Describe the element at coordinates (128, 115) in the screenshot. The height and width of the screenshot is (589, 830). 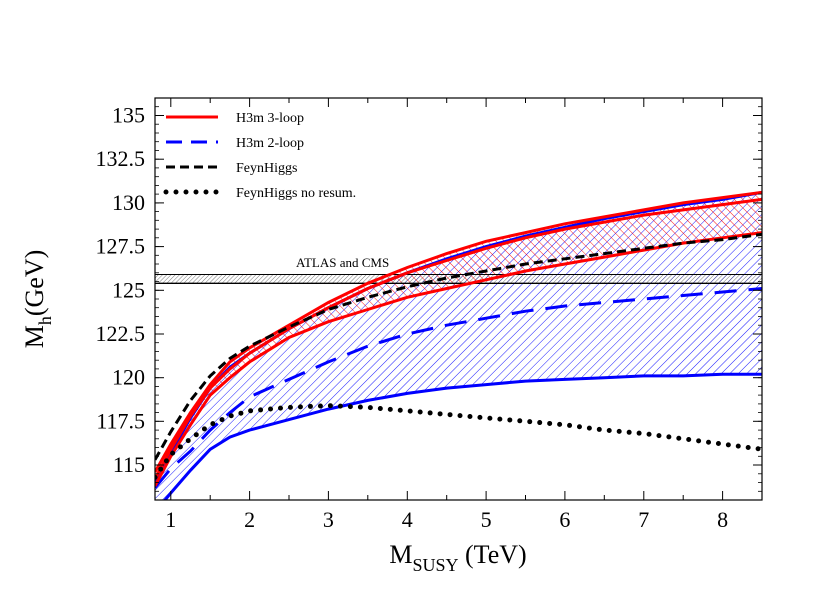
I see `y-tick-label: 135` at that location.